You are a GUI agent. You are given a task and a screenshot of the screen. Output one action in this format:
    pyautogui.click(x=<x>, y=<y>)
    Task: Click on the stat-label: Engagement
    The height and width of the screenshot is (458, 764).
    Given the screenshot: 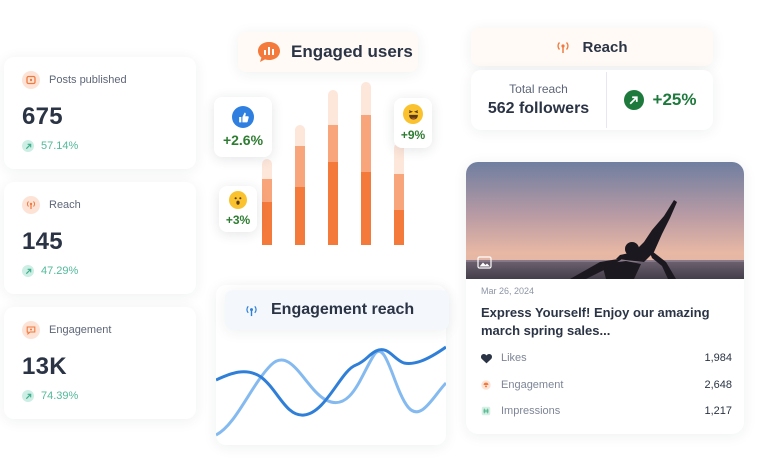 What is the action you would take?
    pyautogui.click(x=80, y=330)
    